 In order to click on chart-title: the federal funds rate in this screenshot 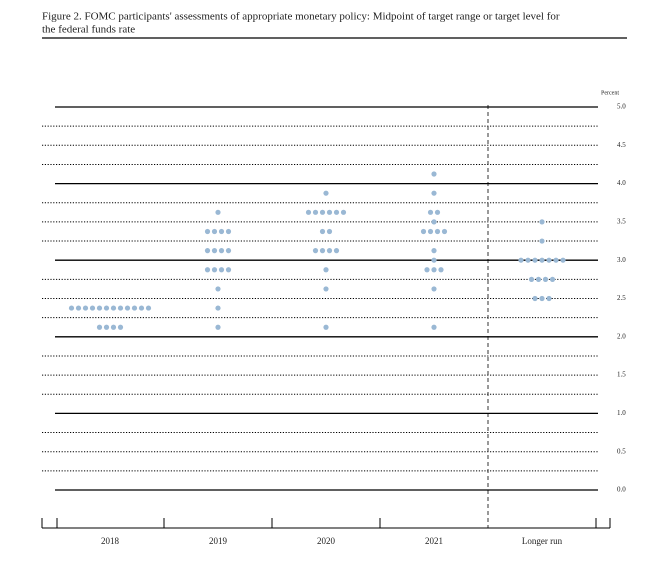, I will do `click(88, 30)`.